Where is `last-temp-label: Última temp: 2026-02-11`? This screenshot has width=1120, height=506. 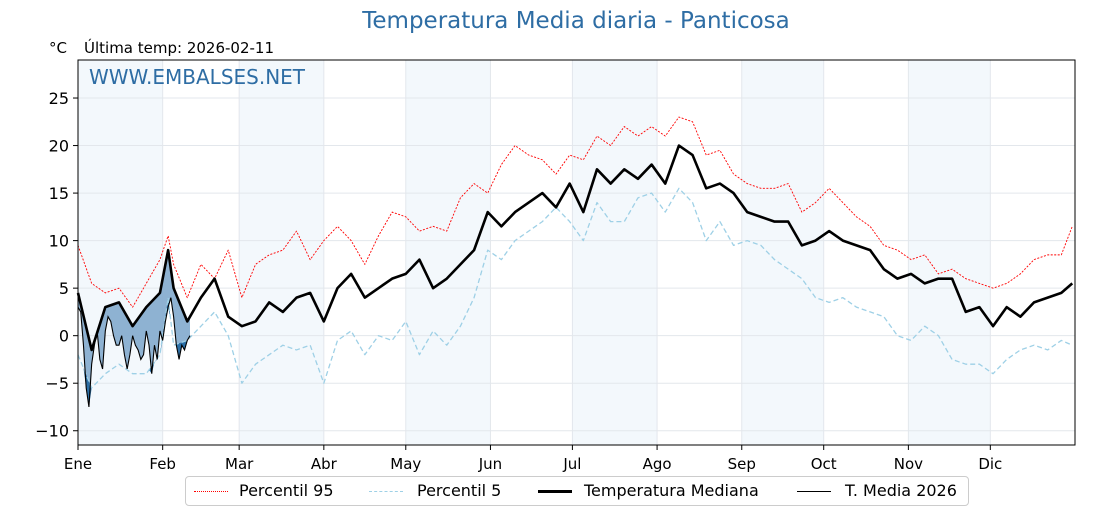 last-temp-label: Última temp: 2026-02-11 is located at coordinates (179, 48).